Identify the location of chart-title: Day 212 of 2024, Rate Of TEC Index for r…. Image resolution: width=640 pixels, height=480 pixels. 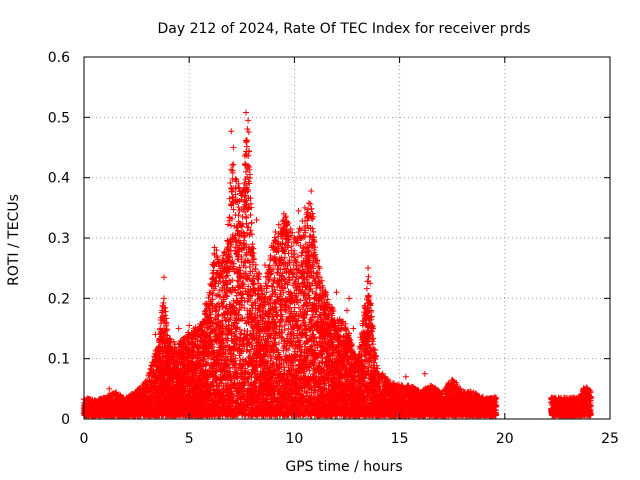
(344, 29).